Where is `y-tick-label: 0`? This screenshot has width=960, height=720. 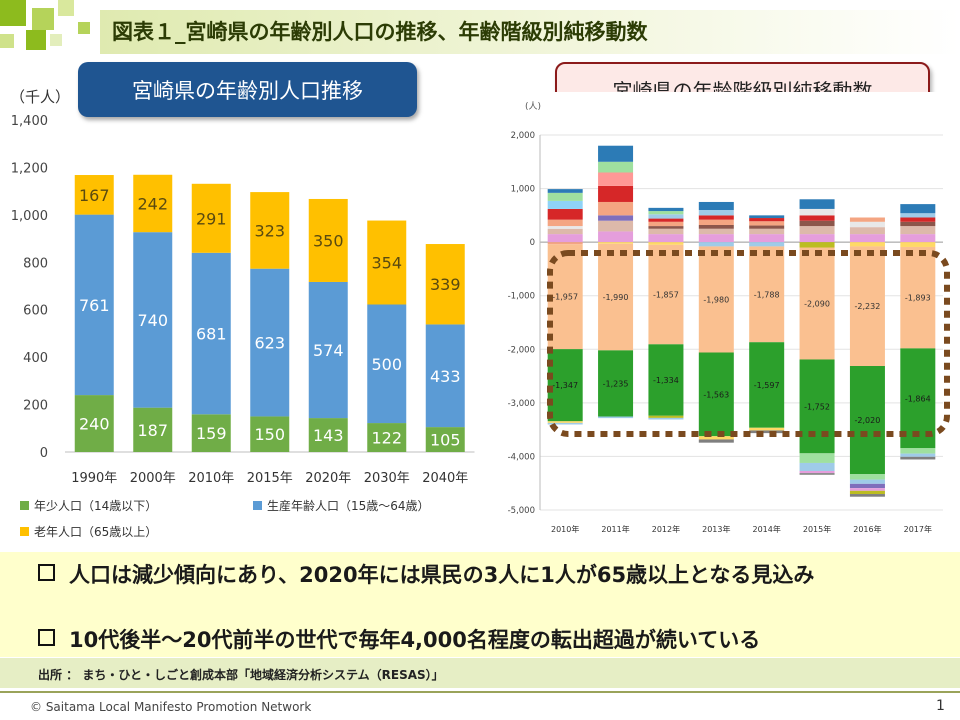
y-tick-label: 0 is located at coordinates (532, 243).